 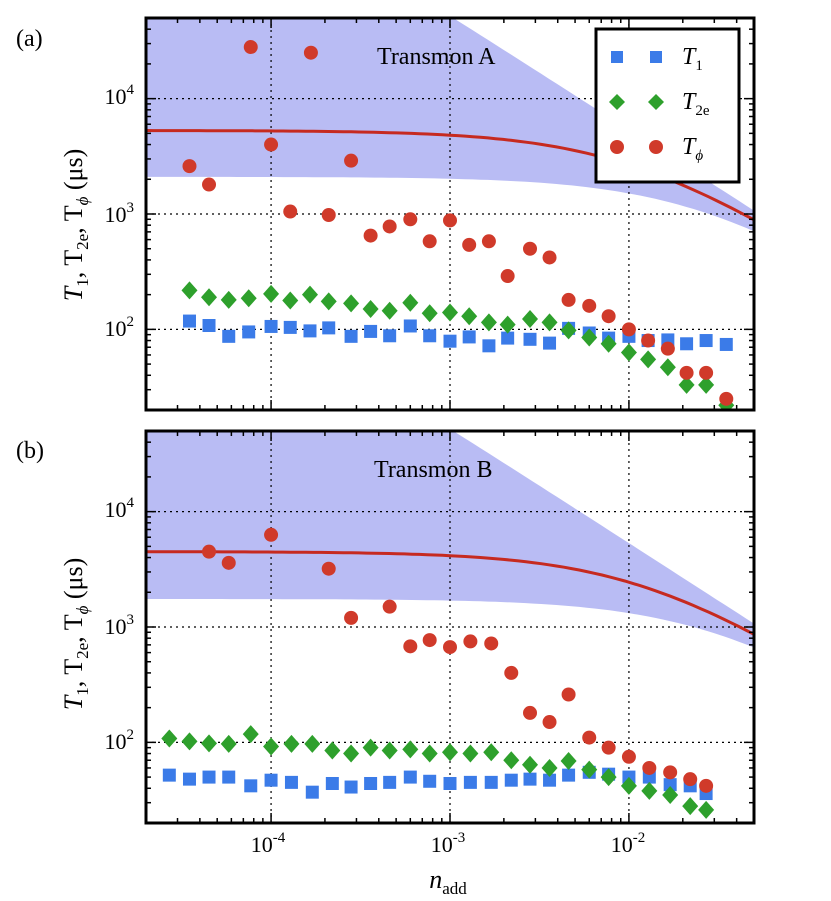 I want to click on fit-curve-b, so click(x=450, y=593).